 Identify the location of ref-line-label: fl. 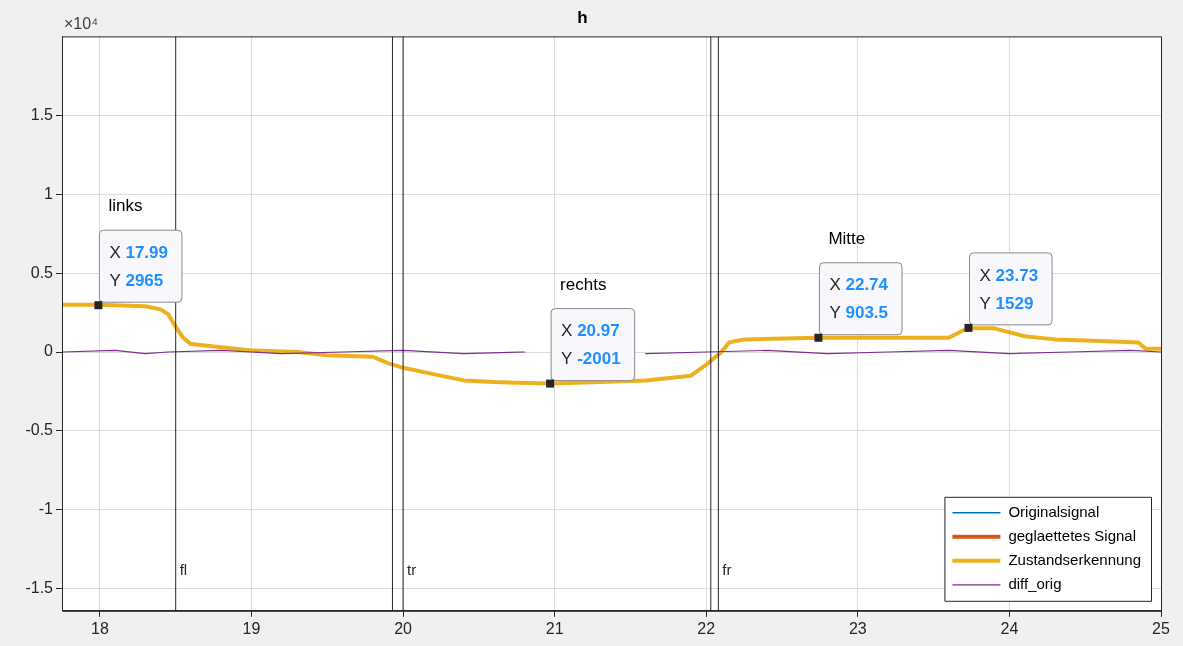
(183, 569).